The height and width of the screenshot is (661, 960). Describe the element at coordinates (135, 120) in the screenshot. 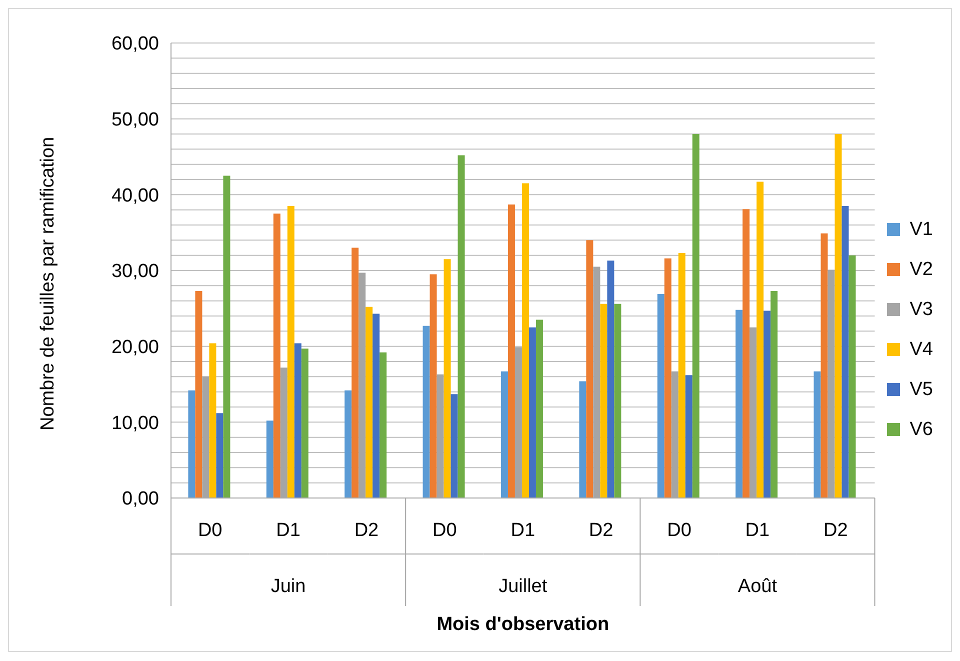

I see `y-tick-label: 50,00` at that location.